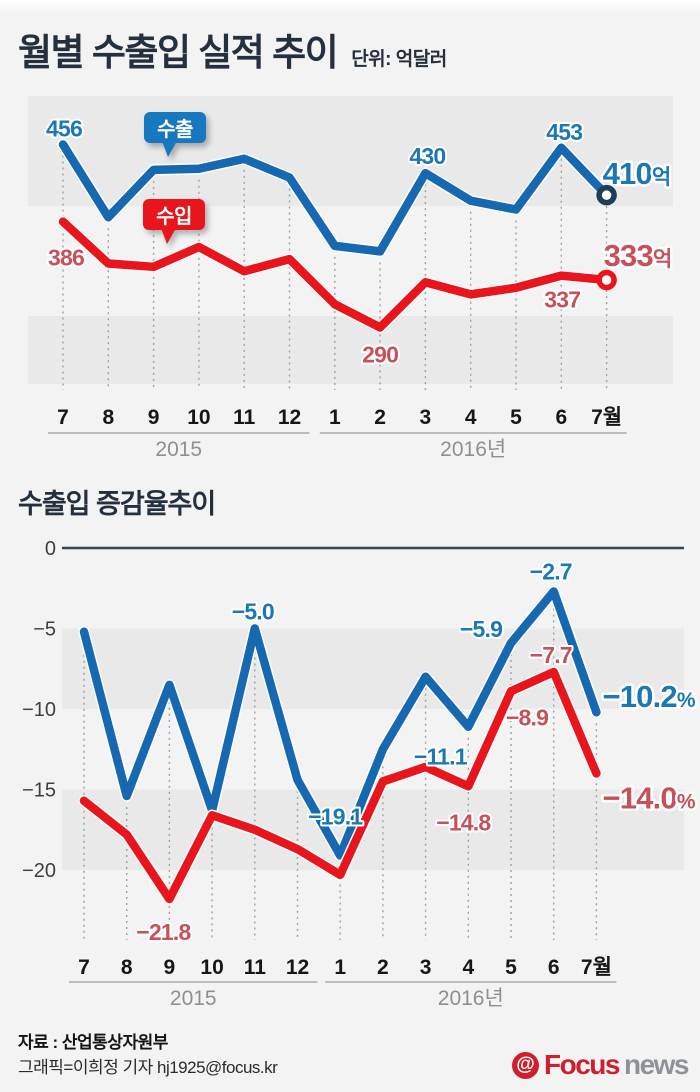 The width and height of the screenshot is (700, 1092). What do you see at coordinates (93, 1042) in the screenshot?
I see `footer-source: 자료 : 산업통상자원부` at bounding box center [93, 1042].